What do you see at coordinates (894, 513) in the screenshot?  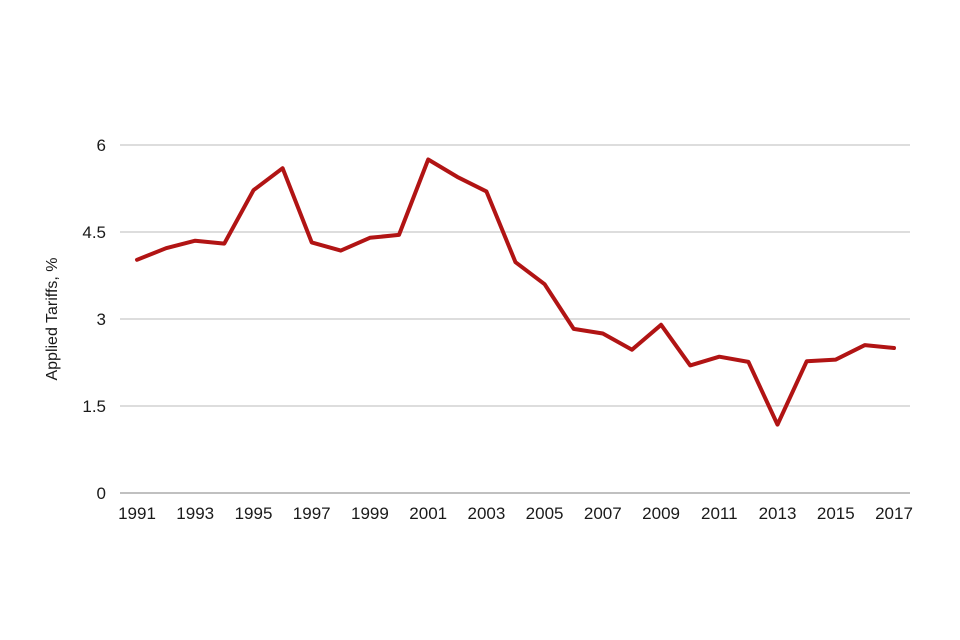 I see `x-tick-label: 2017` at bounding box center [894, 513].